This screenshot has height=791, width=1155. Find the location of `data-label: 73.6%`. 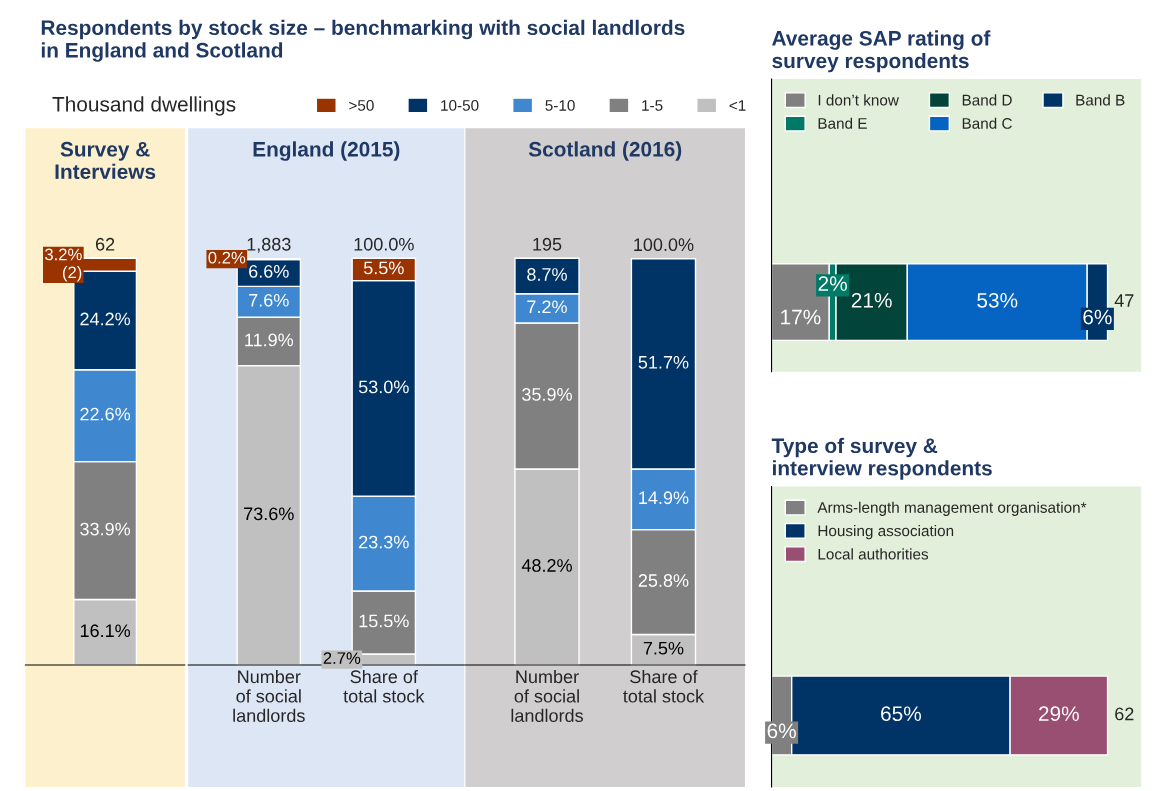

data-label: 73.6% is located at coordinates (269, 514).